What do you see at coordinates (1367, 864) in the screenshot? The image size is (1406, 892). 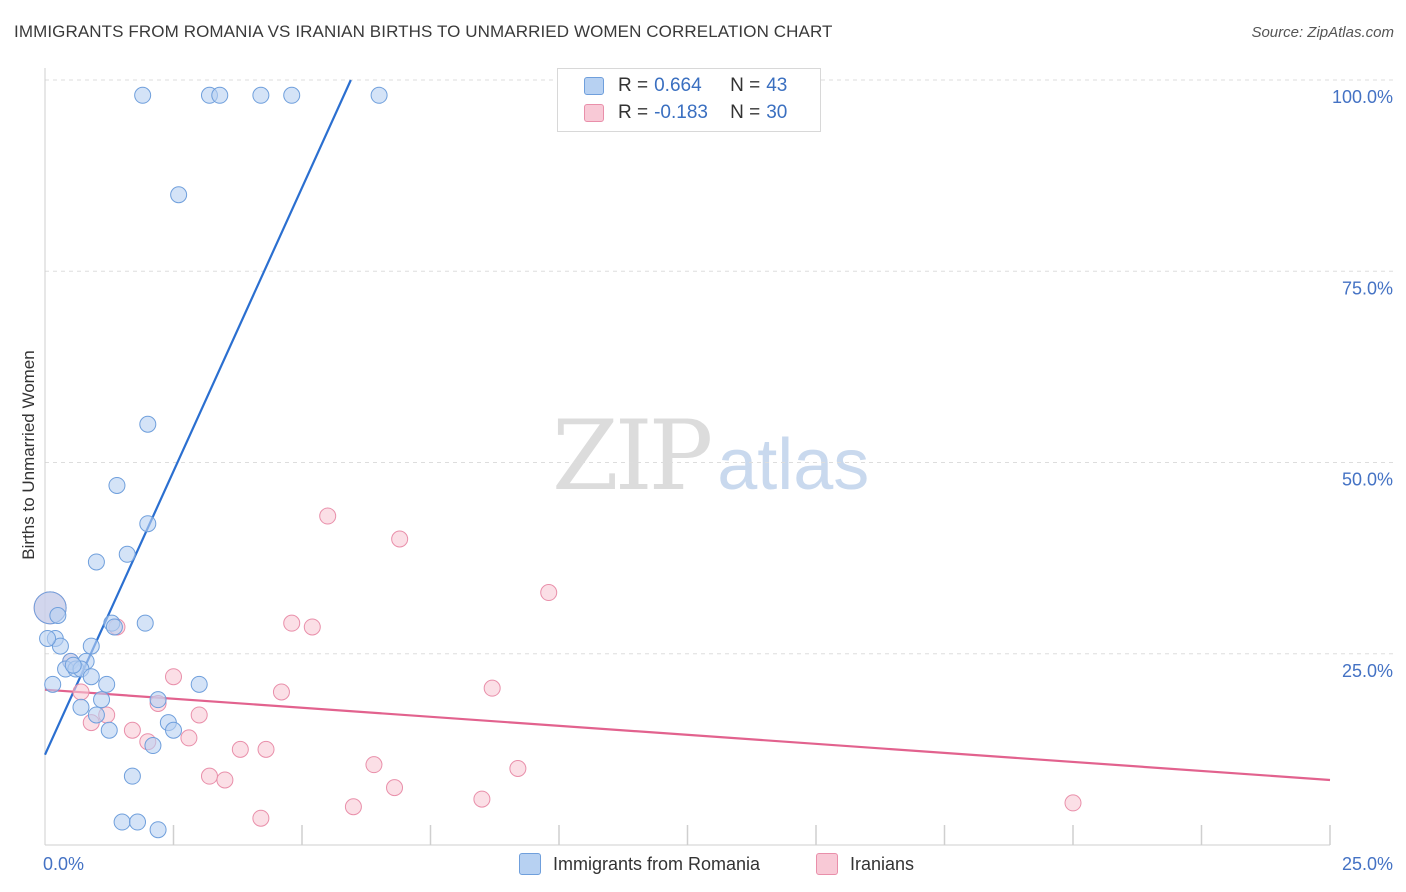 I see `x-tick-label: 25.0%` at bounding box center [1367, 864].